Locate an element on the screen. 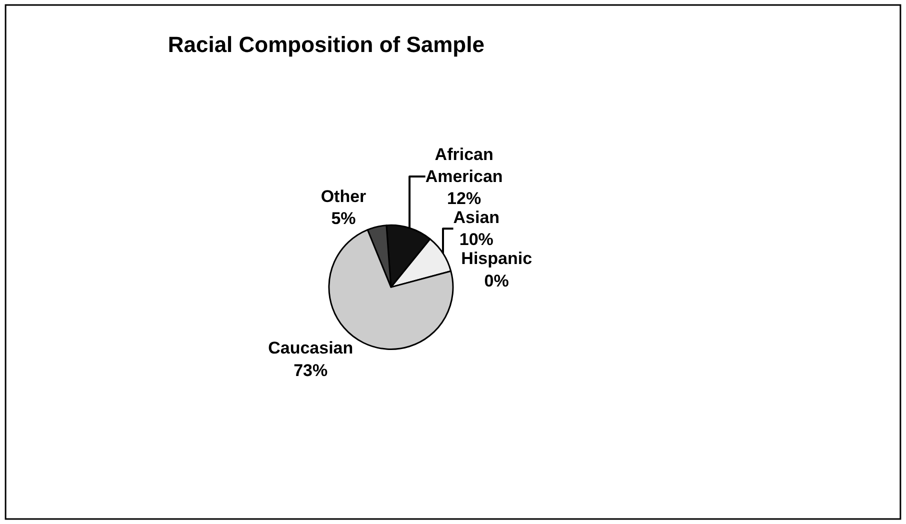  slice-label: Asian is located at coordinates (476, 218).